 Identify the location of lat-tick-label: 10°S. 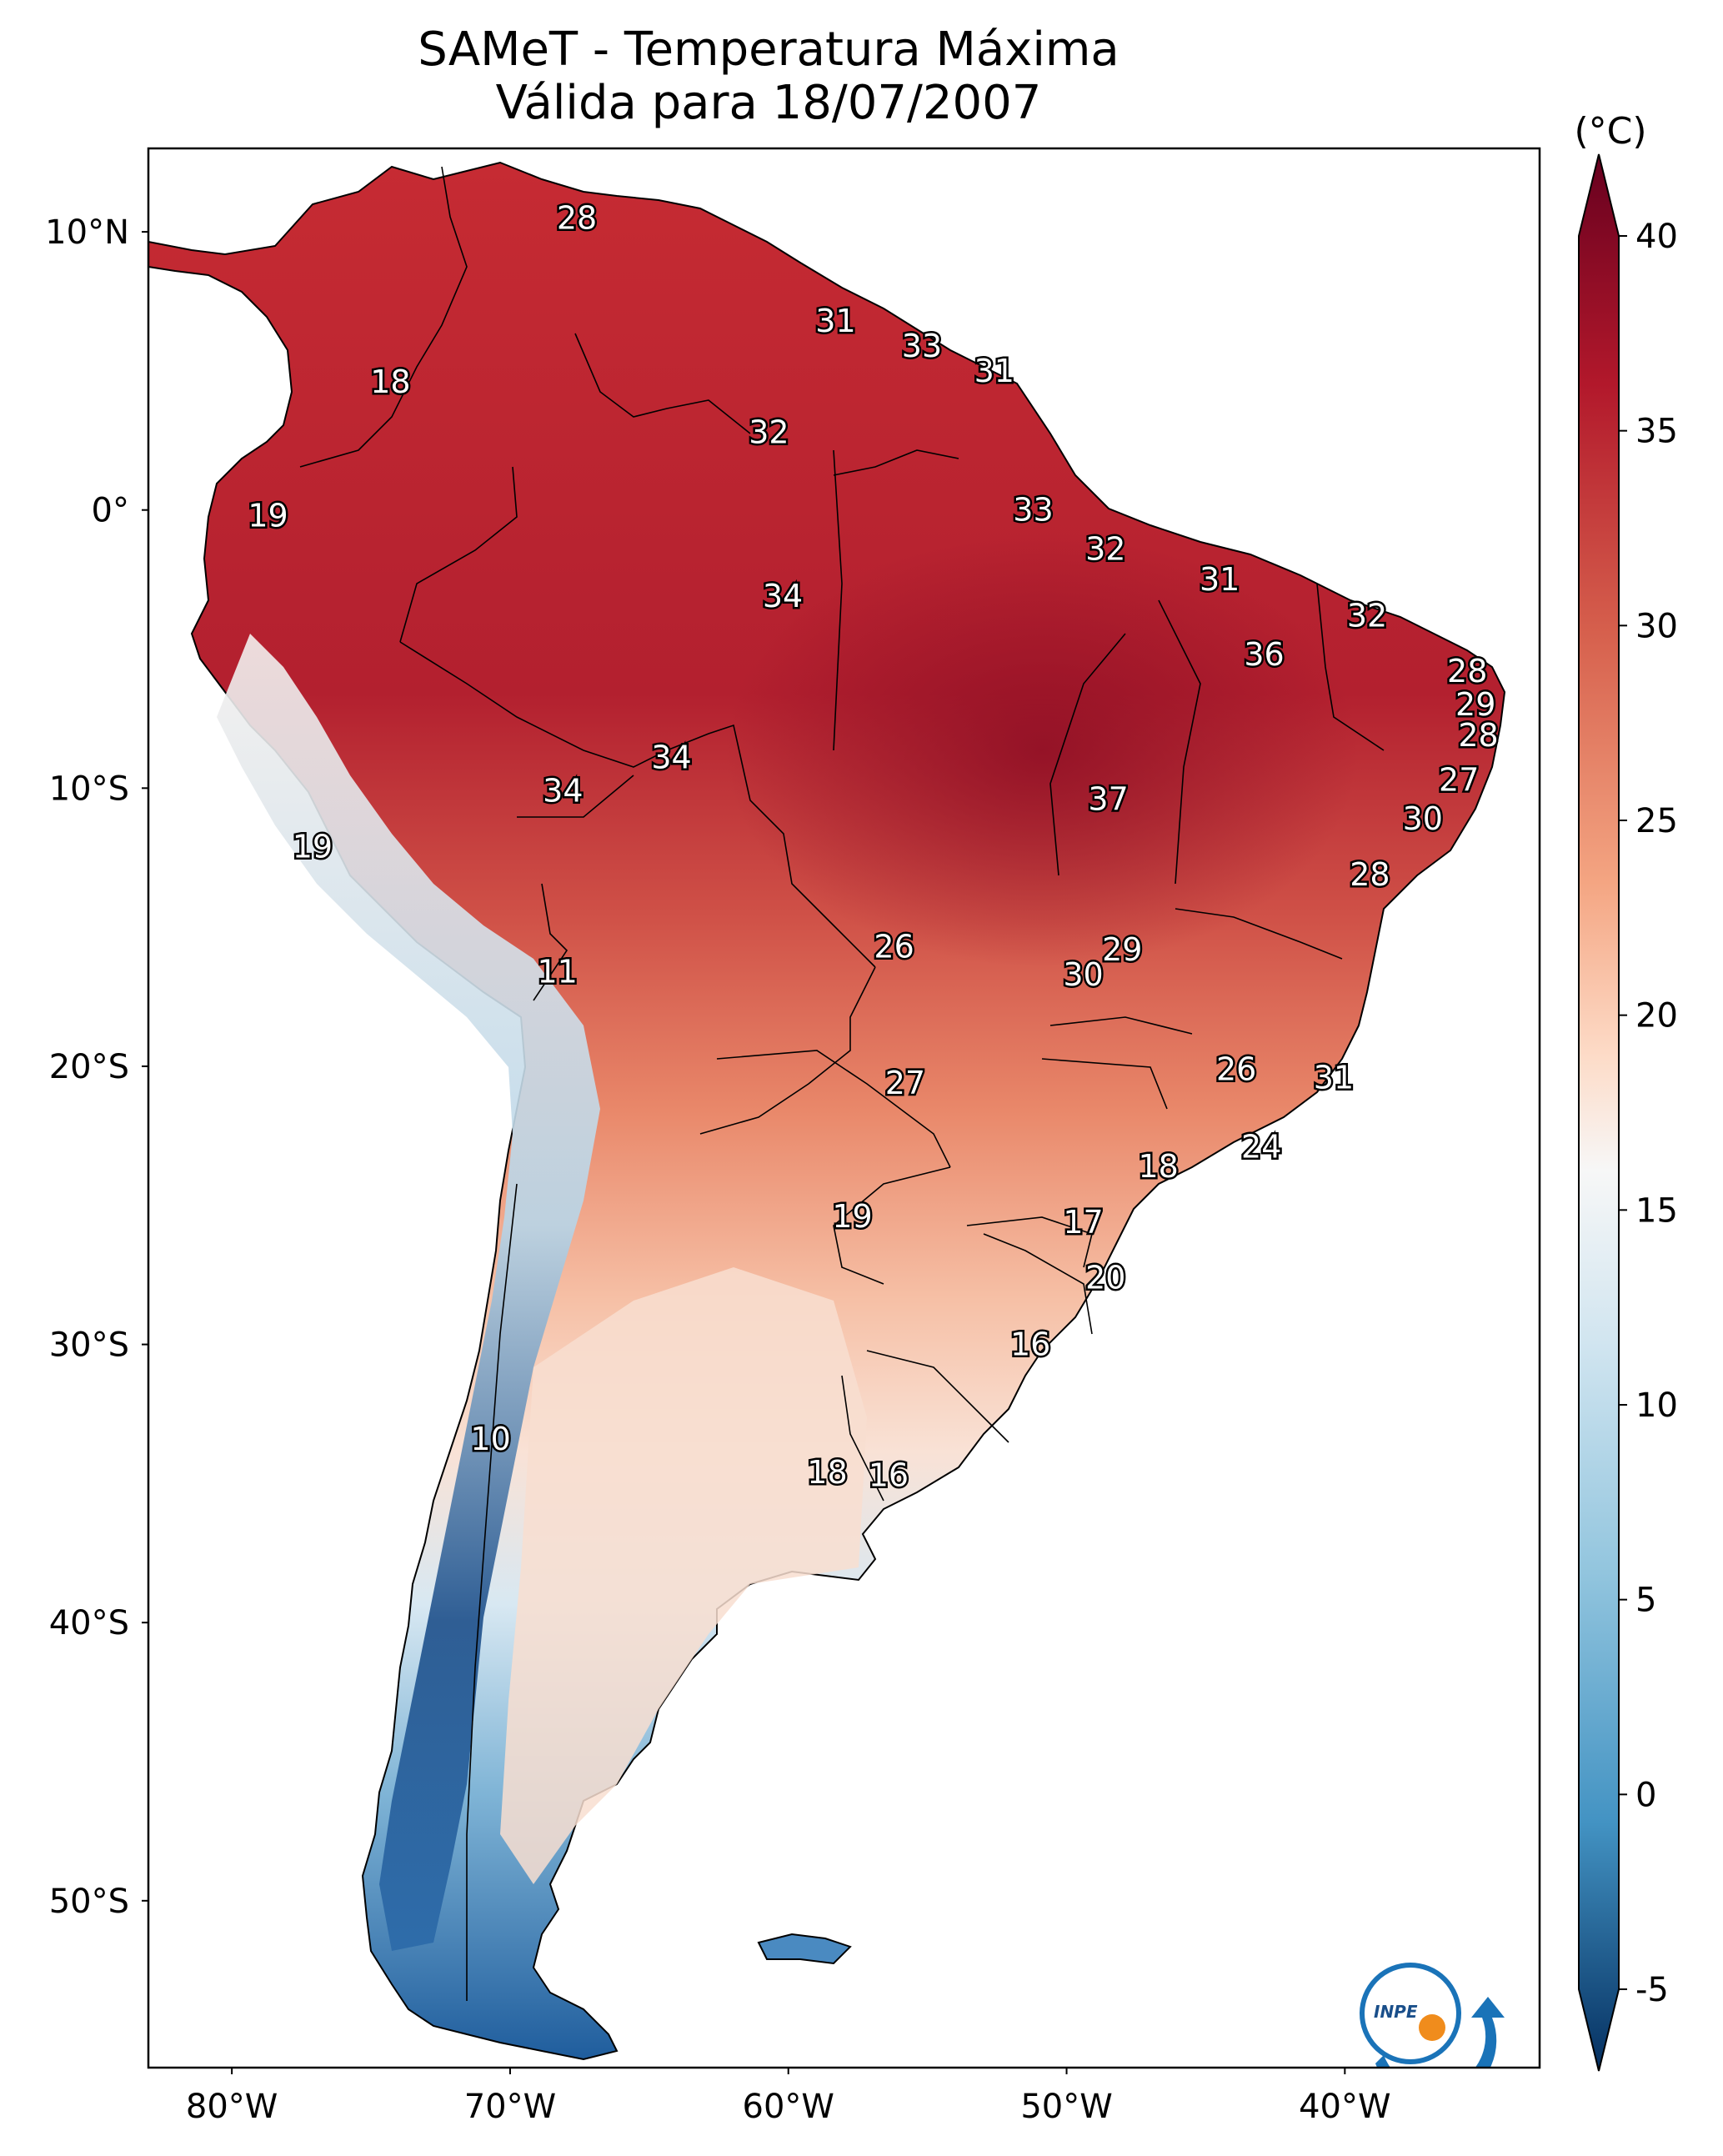
(89, 789).